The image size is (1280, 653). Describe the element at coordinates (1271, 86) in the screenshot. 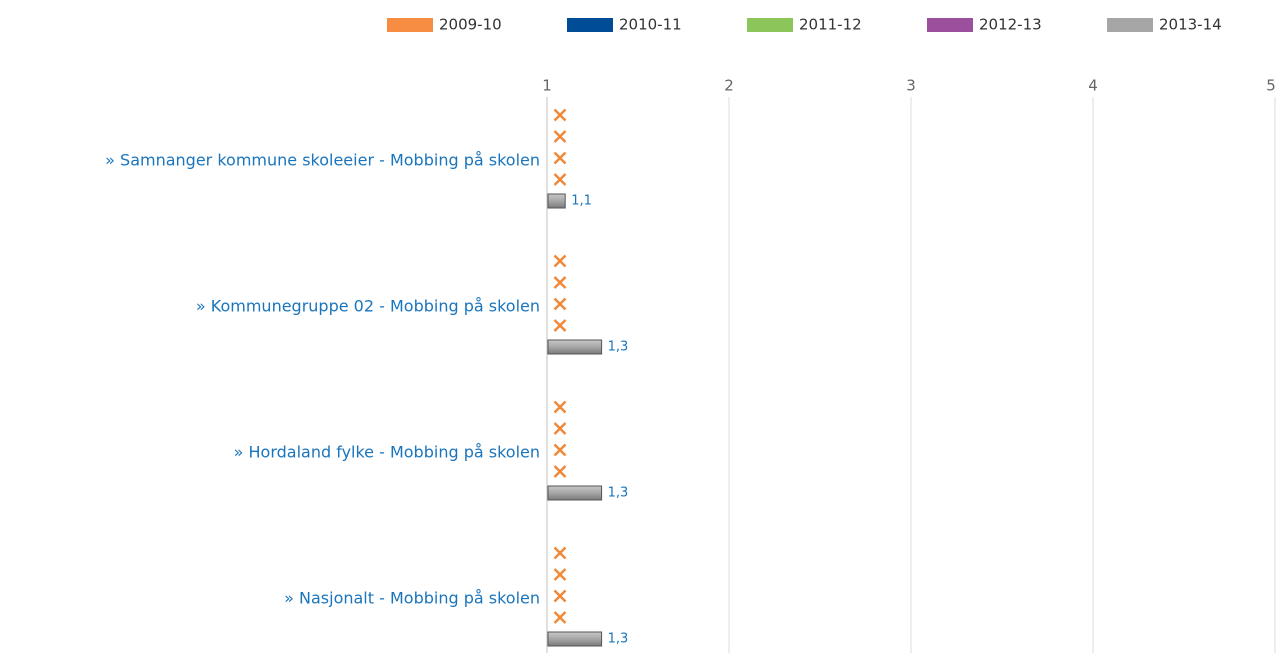

I see `x-tick-label: 5` at that location.